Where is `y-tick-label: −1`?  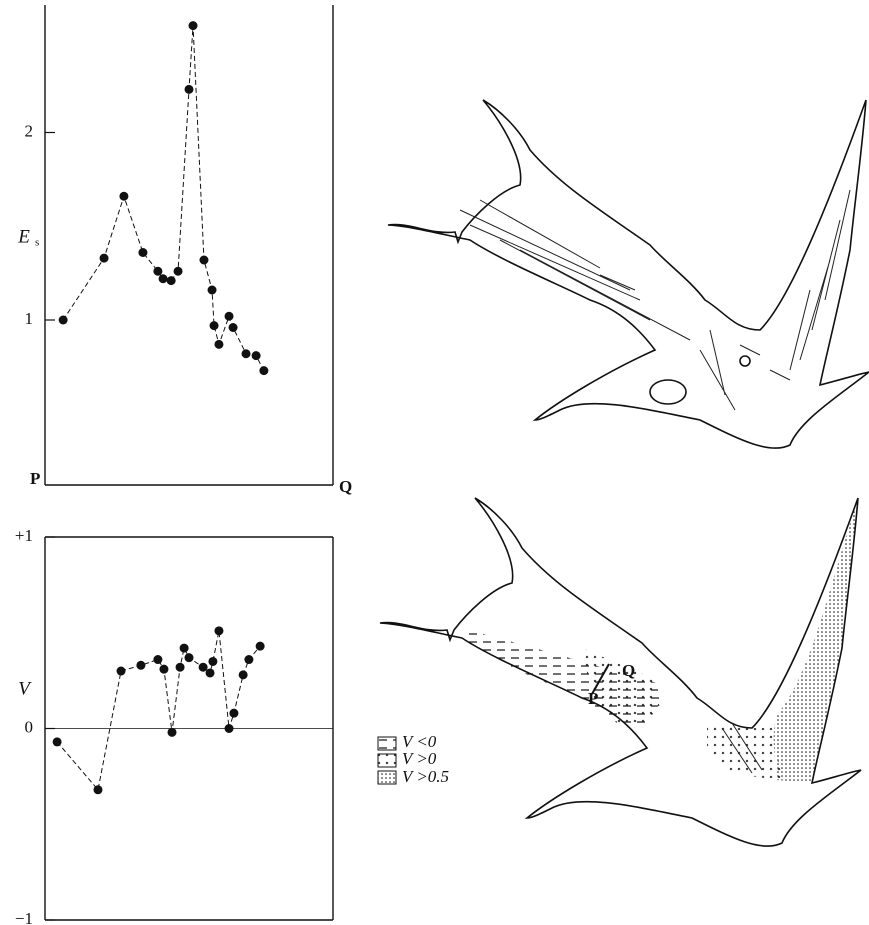 y-tick-label: −1 is located at coordinates (24, 917).